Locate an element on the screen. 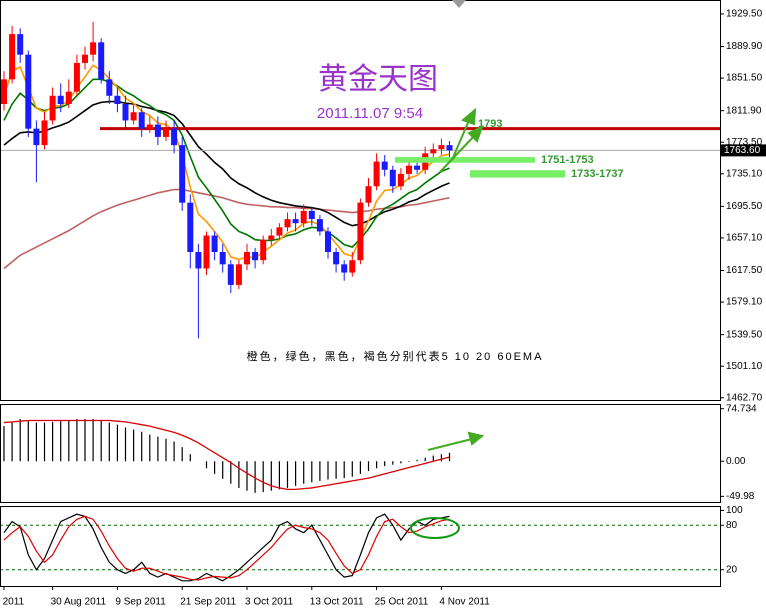 This screenshot has width=766, height=610. ema-line is located at coordinates (226, 229).